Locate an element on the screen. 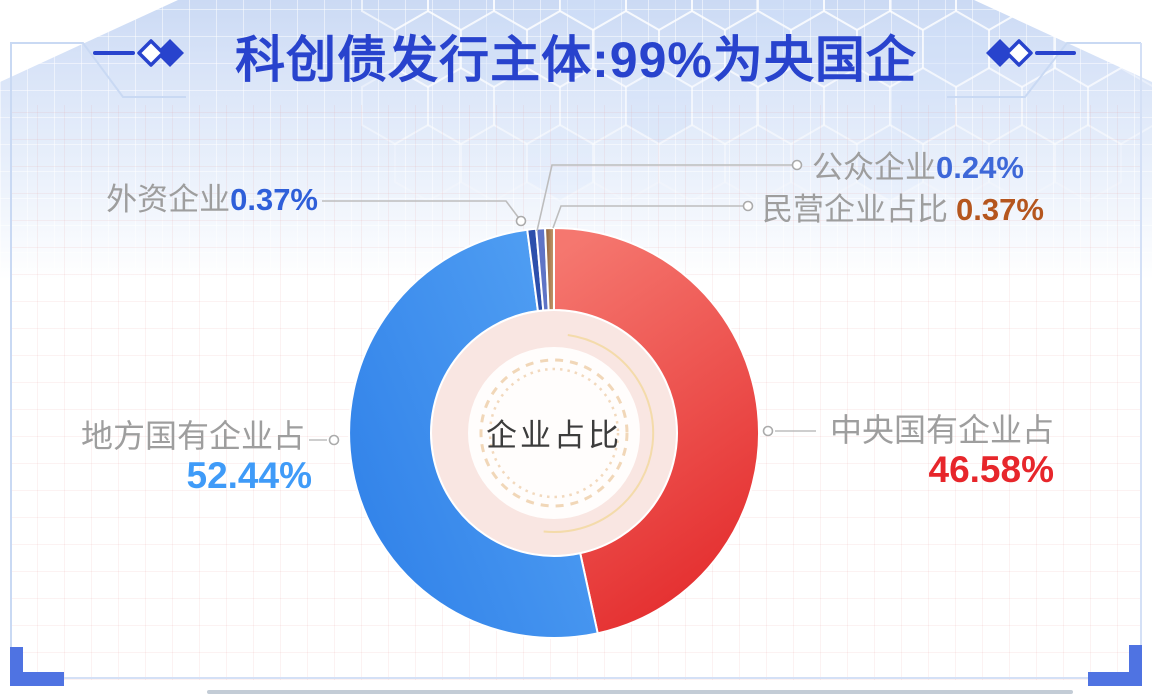  callout-zhongyang-value: 46.58% is located at coordinates (991, 469).